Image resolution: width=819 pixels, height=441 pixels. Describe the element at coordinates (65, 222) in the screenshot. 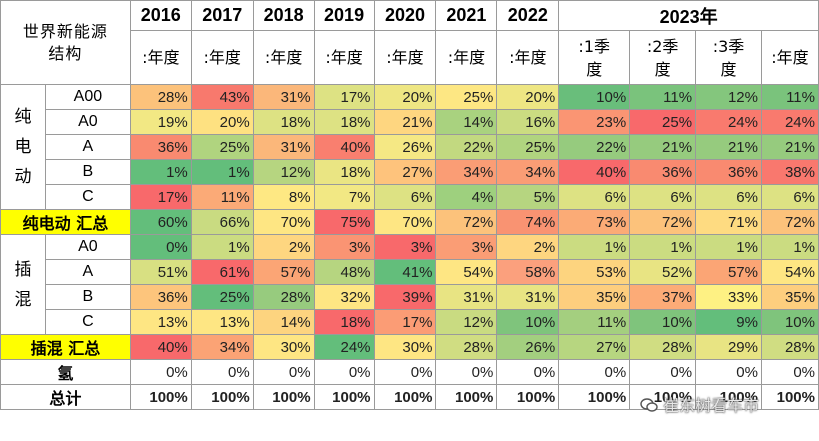

I see `bev-total-label: 纯电动 汇总` at that location.